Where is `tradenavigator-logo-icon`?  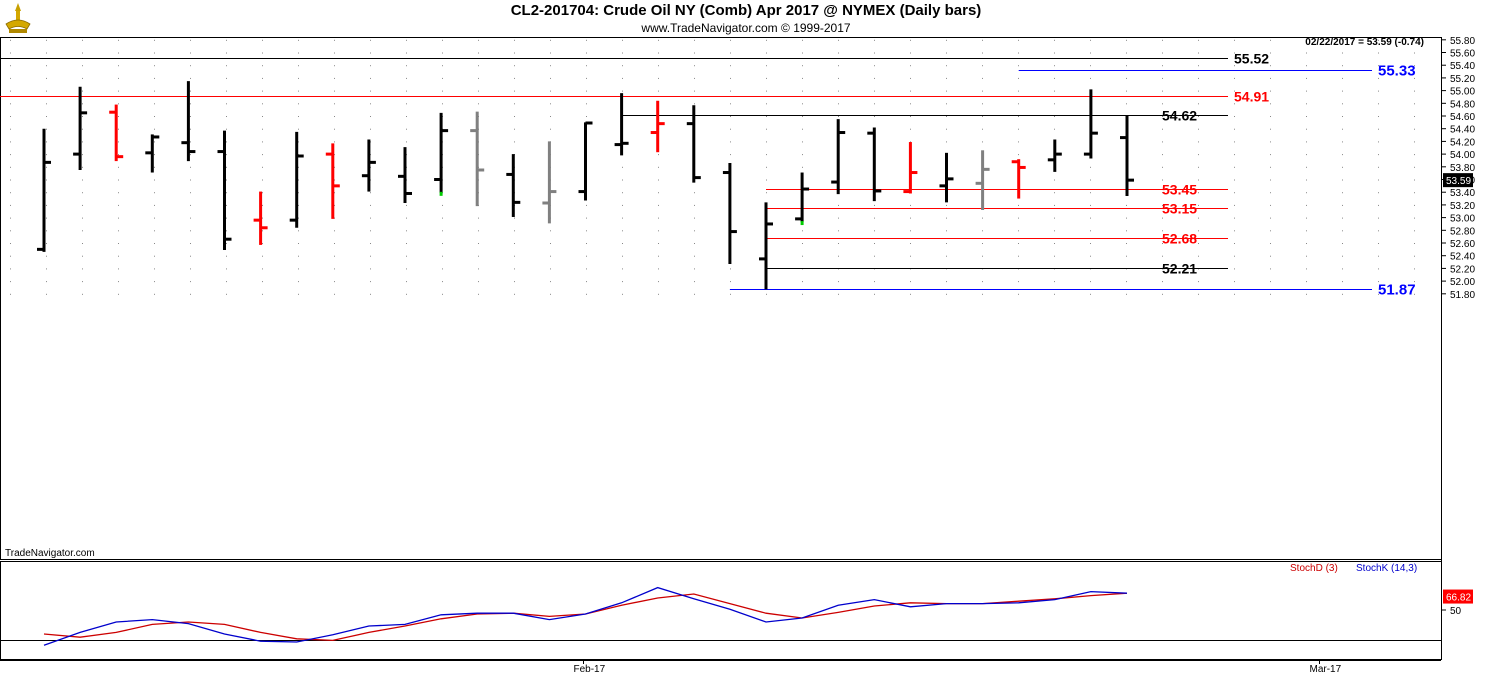 tradenavigator-logo-icon is located at coordinates (18, 18).